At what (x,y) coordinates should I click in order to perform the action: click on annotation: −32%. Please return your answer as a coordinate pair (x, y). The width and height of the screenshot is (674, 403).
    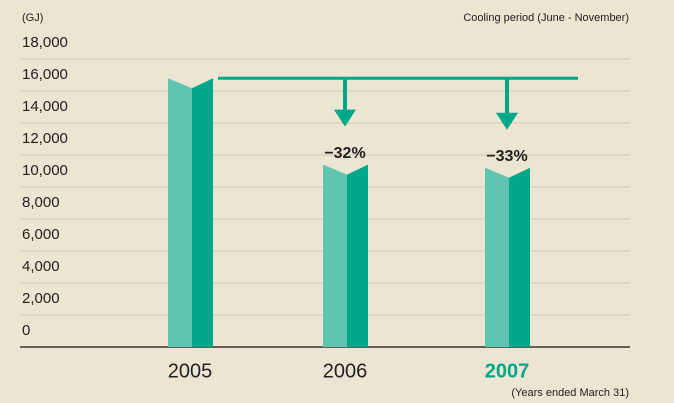
    Looking at the image, I should click on (344, 153).